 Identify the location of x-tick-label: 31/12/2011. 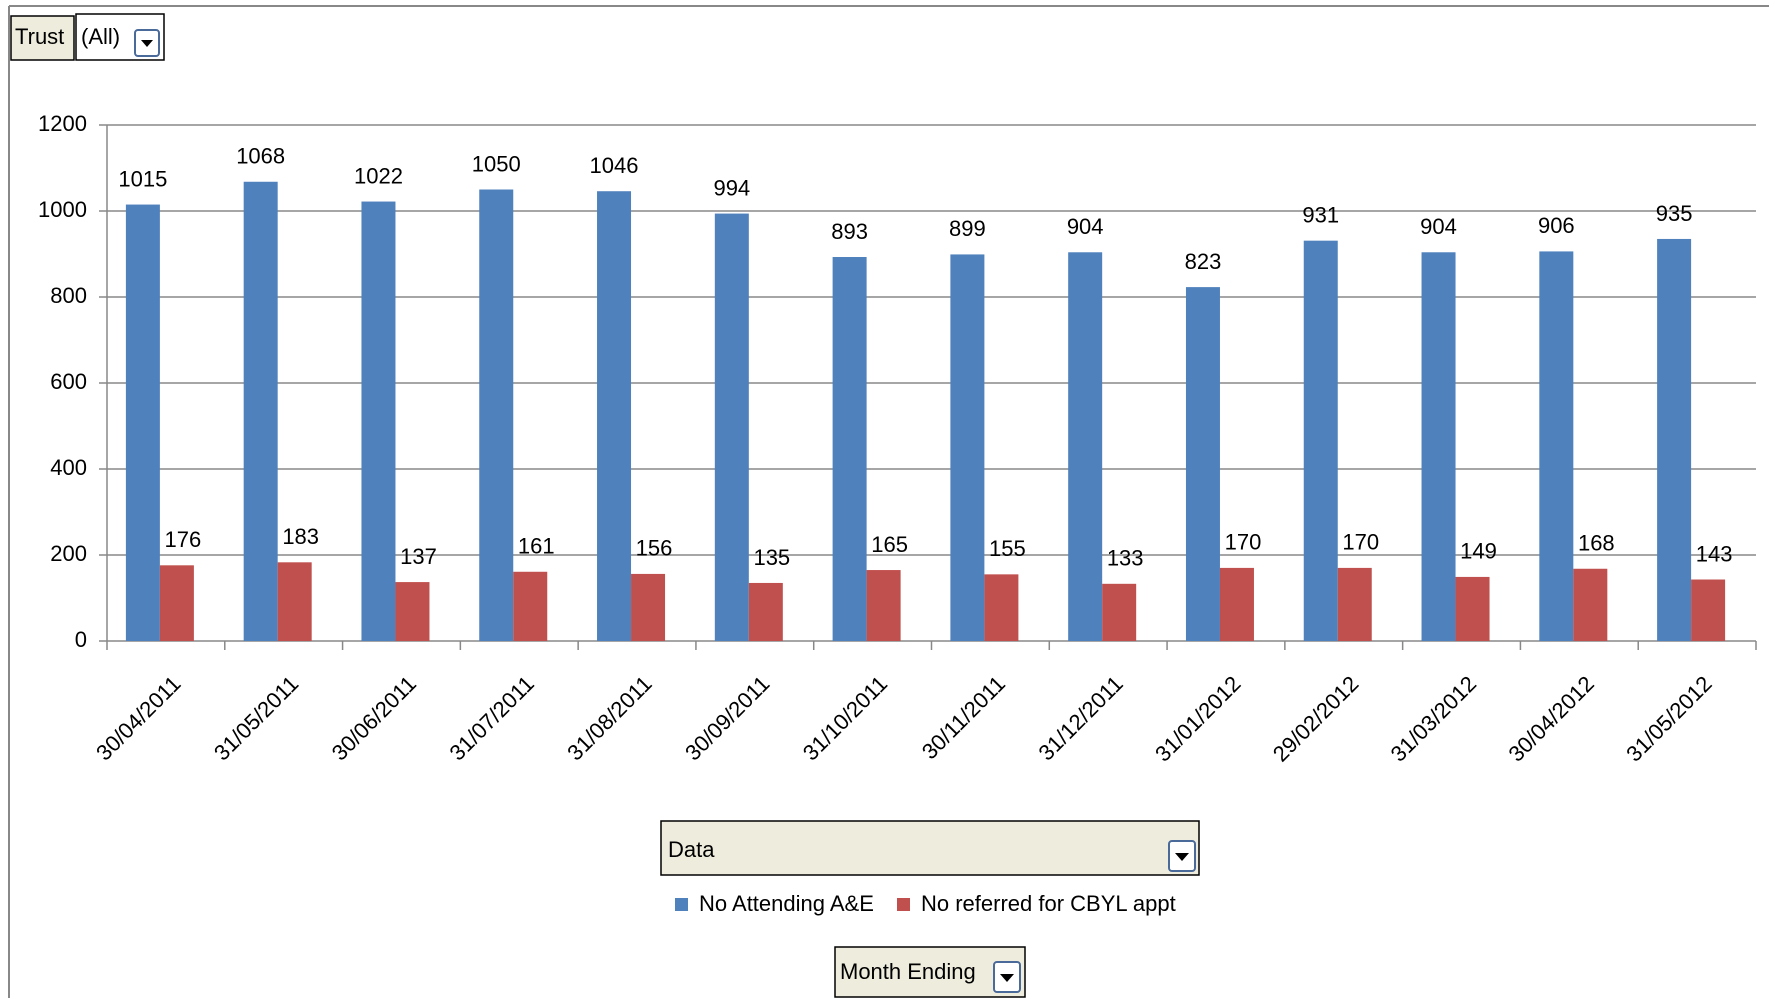
(1080, 718).